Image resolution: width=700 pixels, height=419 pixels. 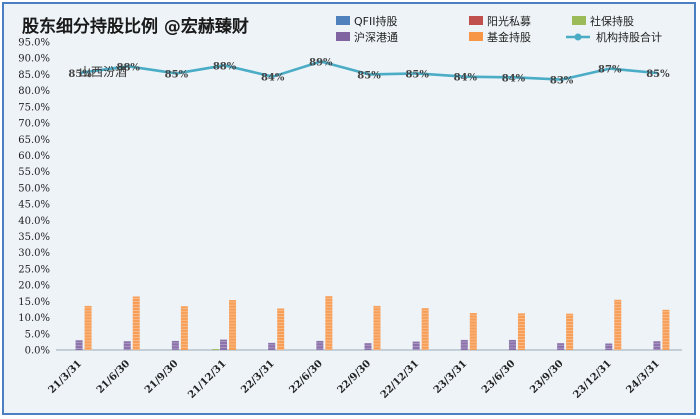 What do you see at coordinates (34, 237) in the screenshot?
I see `y-tick-label: 35.0%` at bounding box center [34, 237].